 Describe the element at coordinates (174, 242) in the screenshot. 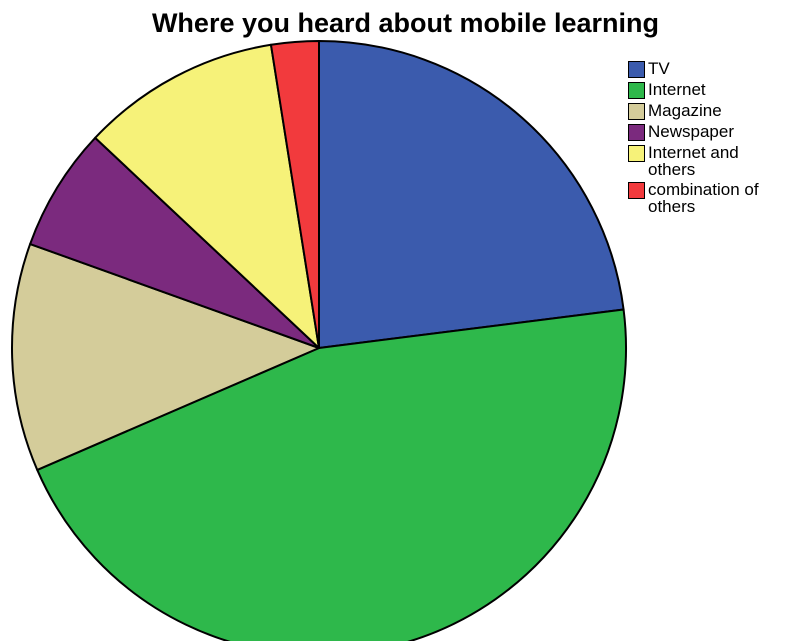

I see `pie-slice-newspaper` at that location.